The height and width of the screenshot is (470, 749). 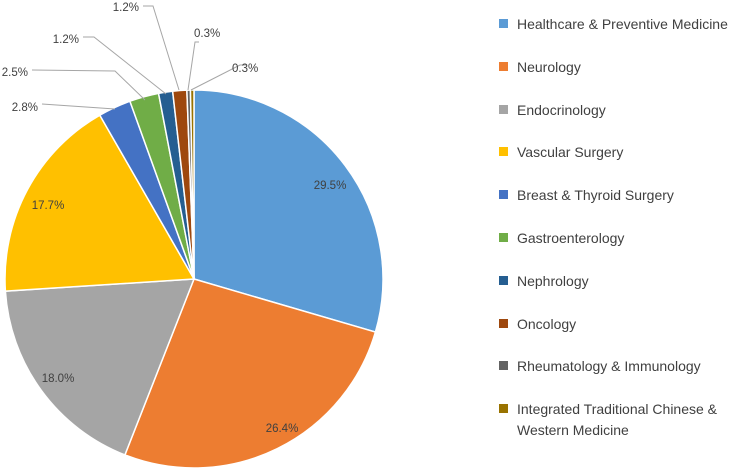 What do you see at coordinates (15, 73) in the screenshot?
I see `data-label-gastroenterology: 2.5%` at bounding box center [15, 73].